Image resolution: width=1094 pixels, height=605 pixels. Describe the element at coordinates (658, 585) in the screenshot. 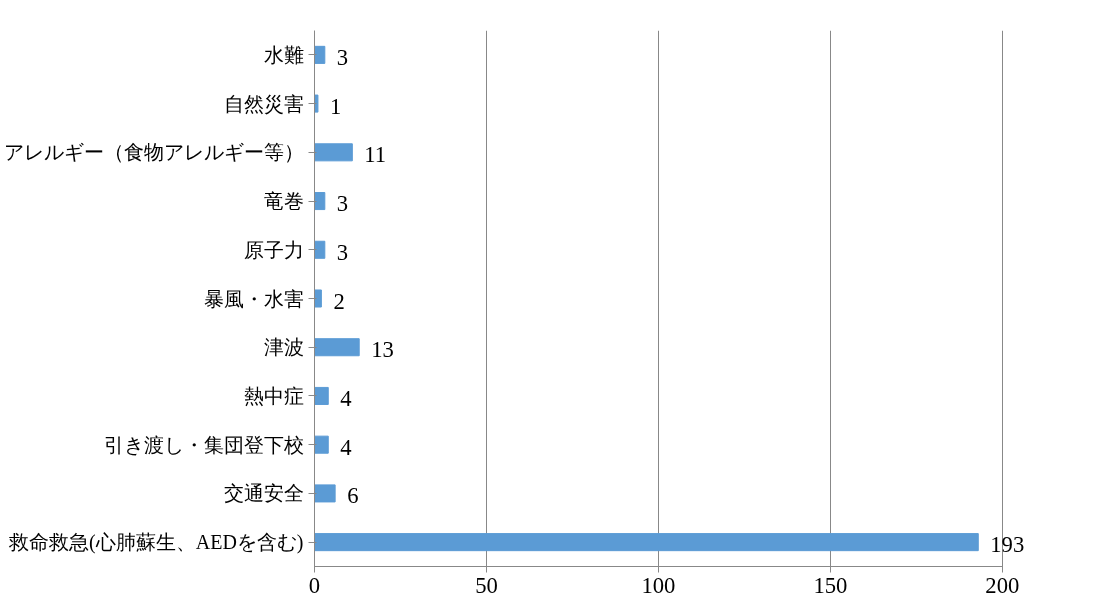

I see `x-tick-label: 100` at that location.